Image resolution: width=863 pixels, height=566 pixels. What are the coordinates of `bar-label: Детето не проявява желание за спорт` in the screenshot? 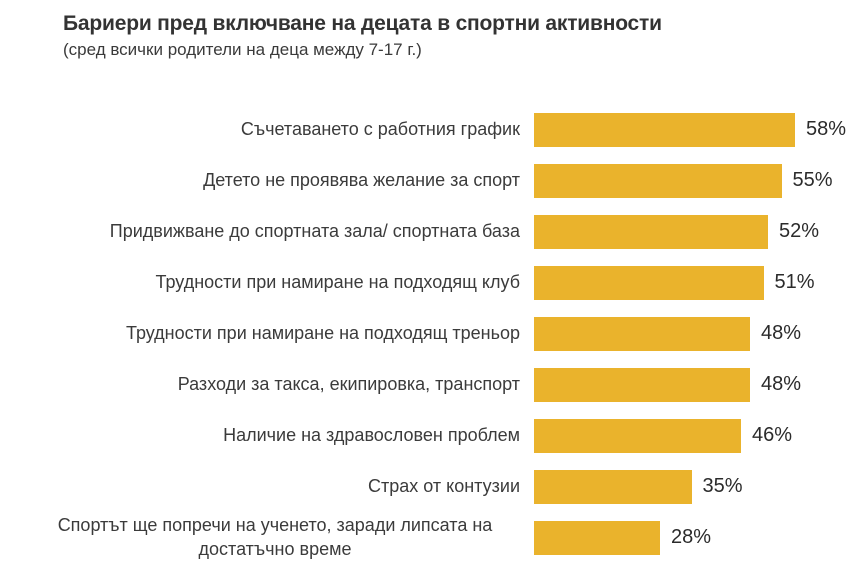 It's located at (361, 179).